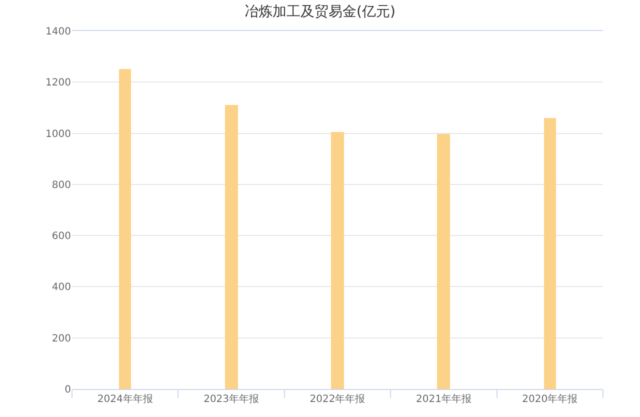 The width and height of the screenshot is (640, 417). Describe the element at coordinates (320, 12) in the screenshot. I see `chart-title: 冶炼加工及贸易金(亿元)` at that location.